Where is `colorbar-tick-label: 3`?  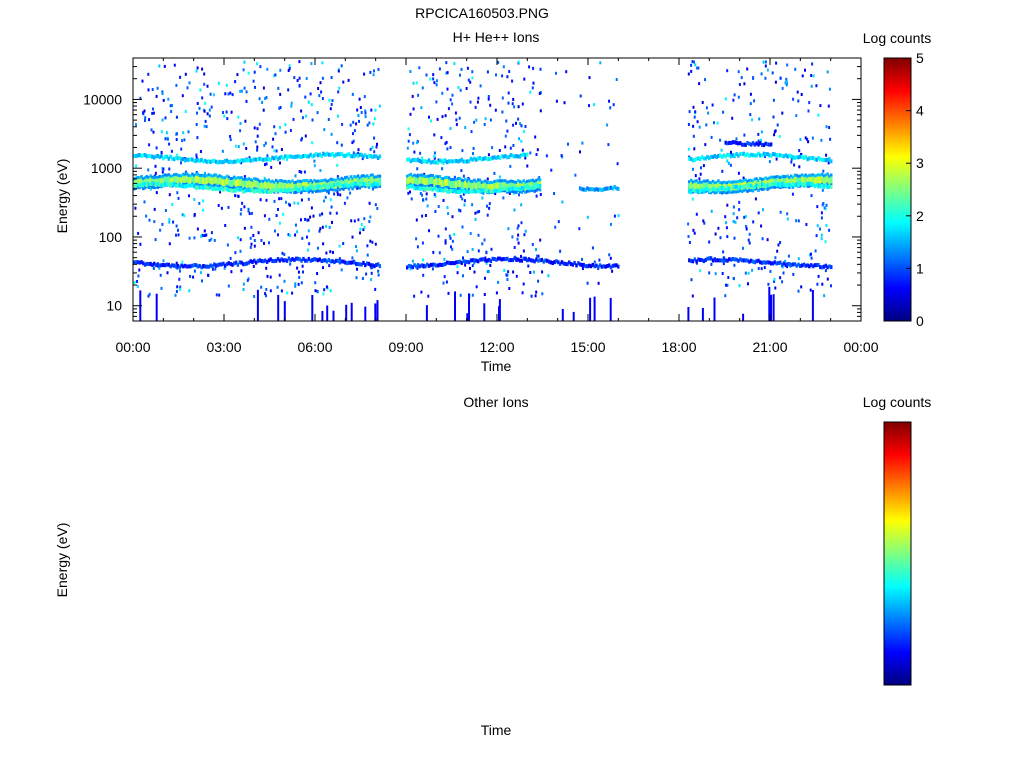
colorbar-tick-label: 3 is located at coordinates (920, 163).